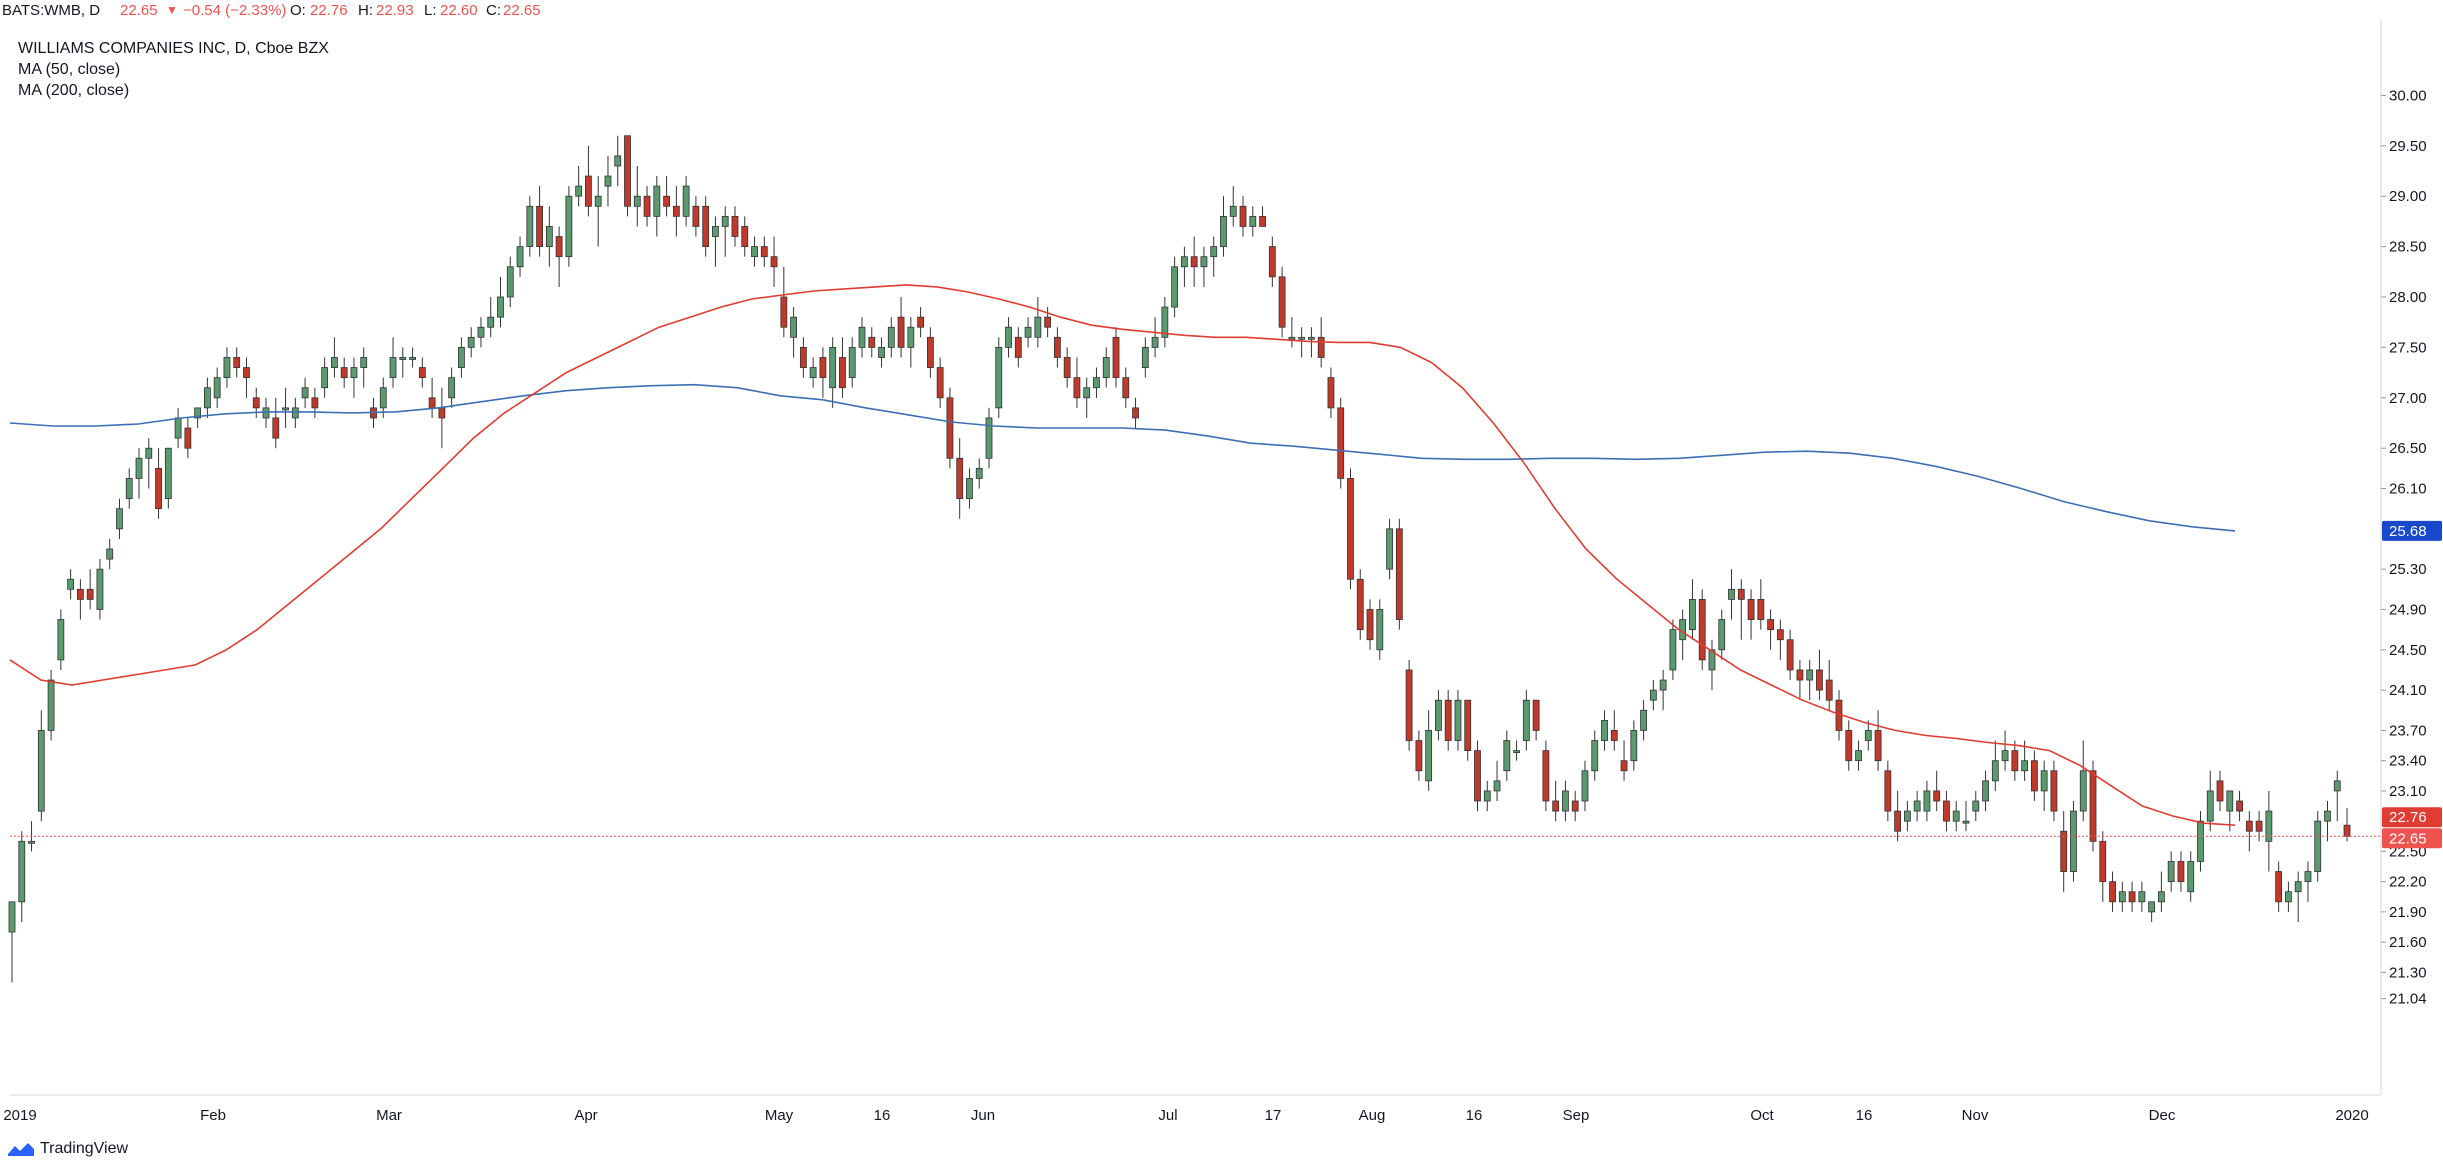 The height and width of the screenshot is (1175, 2443). I want to click on low-label: L:, so click(430, 10).